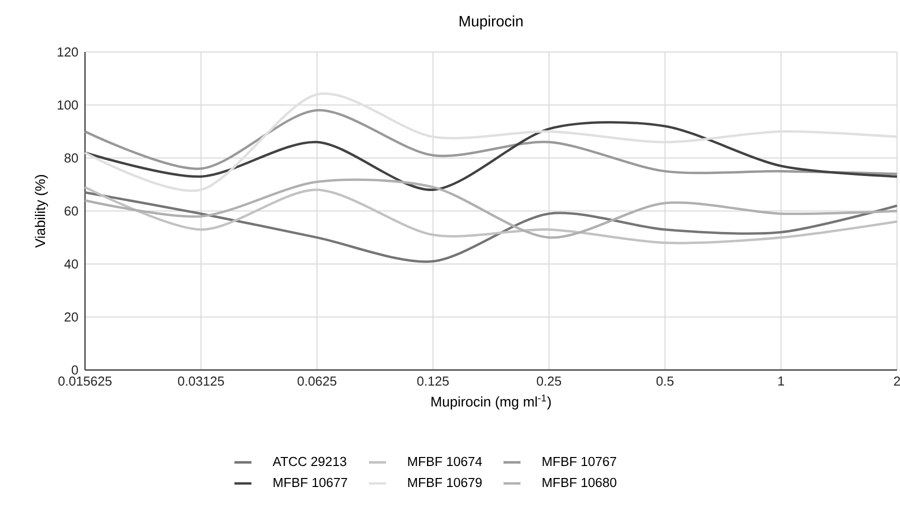 The image size is (900, 507). I want to click on chart-title: Mupirocin, so click(491, 23).